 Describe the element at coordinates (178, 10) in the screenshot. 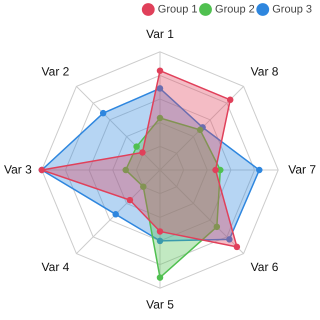

I see `legend-label: Group 1` at that location.